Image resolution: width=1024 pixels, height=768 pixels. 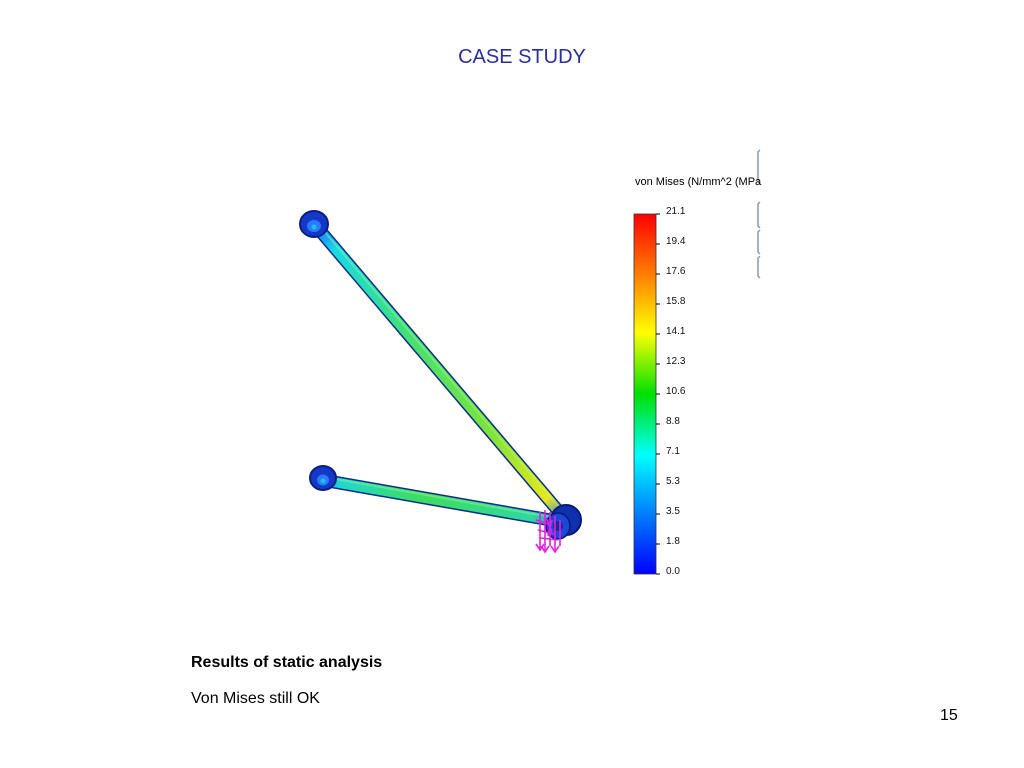 What do you see at coordinates (676, 241) in the screenshot?
I see `legend-tick-label: 19.4` at bounding box center [676, 241].